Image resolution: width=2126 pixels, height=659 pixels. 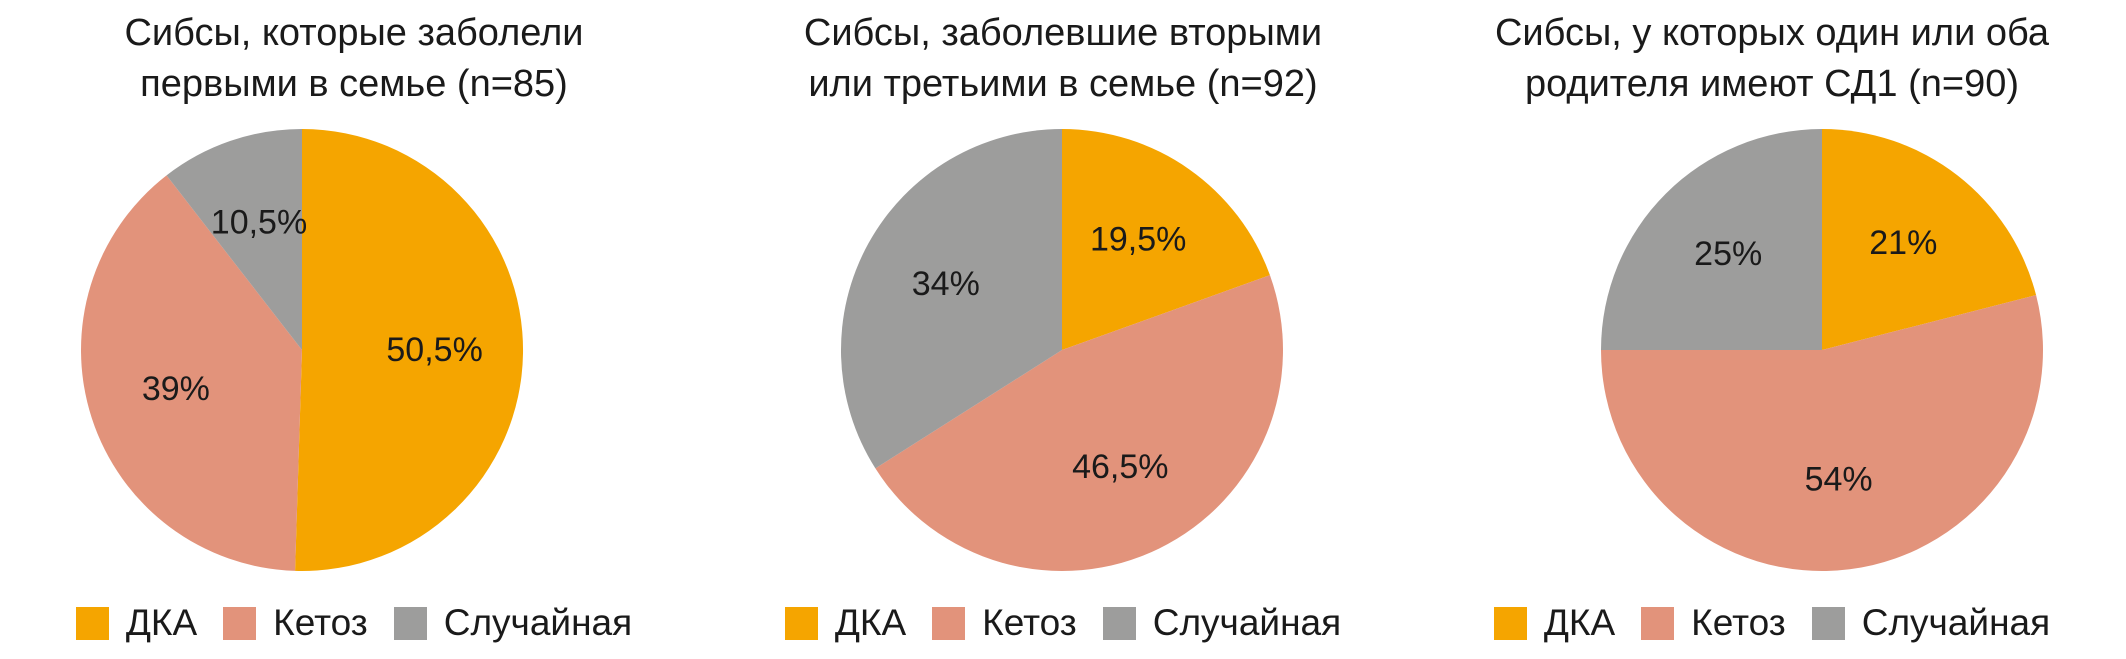 I want to click on pie-chart: 50,5% 39% 10,5%, so click(x=302, y=350).